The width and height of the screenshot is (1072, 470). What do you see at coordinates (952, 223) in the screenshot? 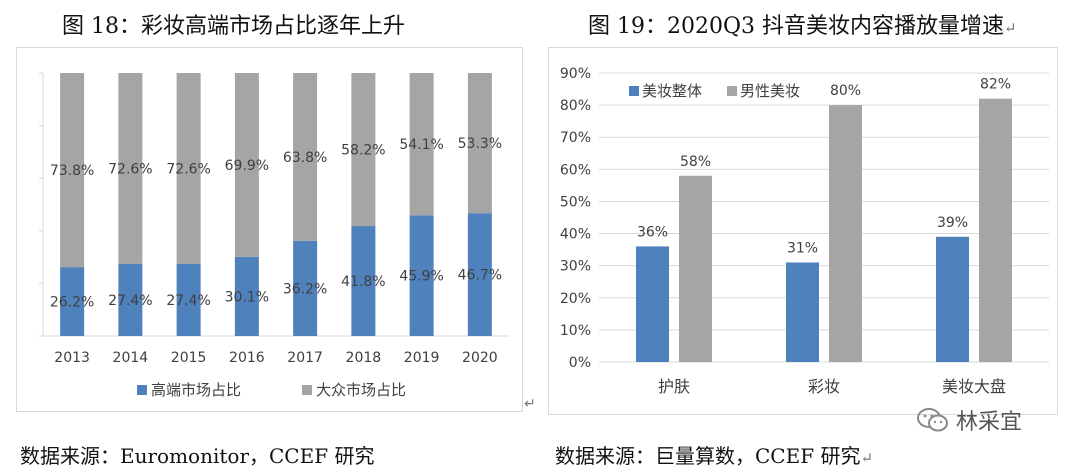
I see `right-data-label-overall: 39%` at bounding box center [952, 223].